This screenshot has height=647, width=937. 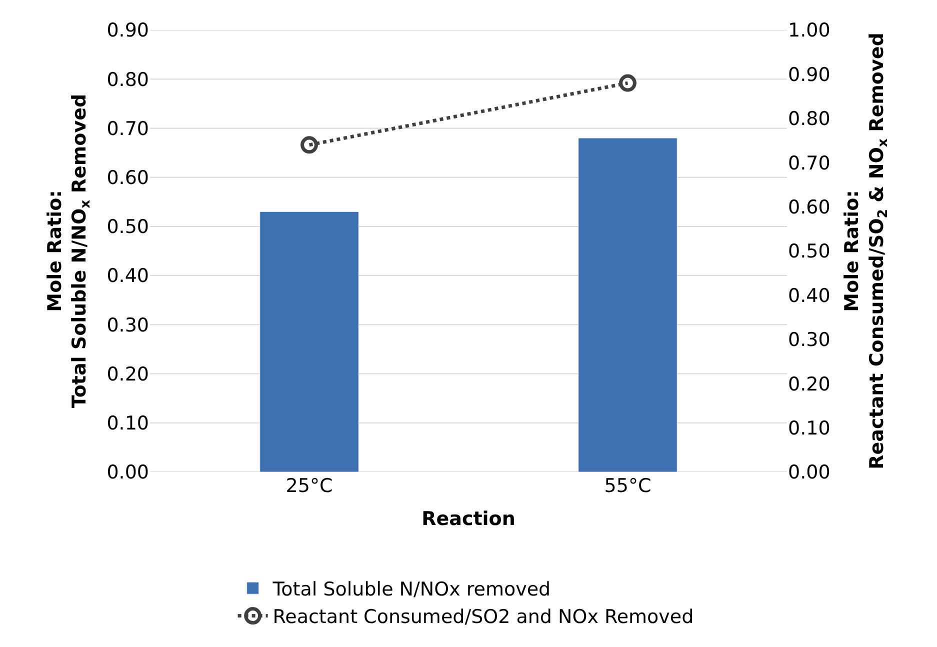 What do you see at coordinates (809, 384) in the screenshot?
I see `y2-tick-label: 0.20` at bounding box center [809, 384].